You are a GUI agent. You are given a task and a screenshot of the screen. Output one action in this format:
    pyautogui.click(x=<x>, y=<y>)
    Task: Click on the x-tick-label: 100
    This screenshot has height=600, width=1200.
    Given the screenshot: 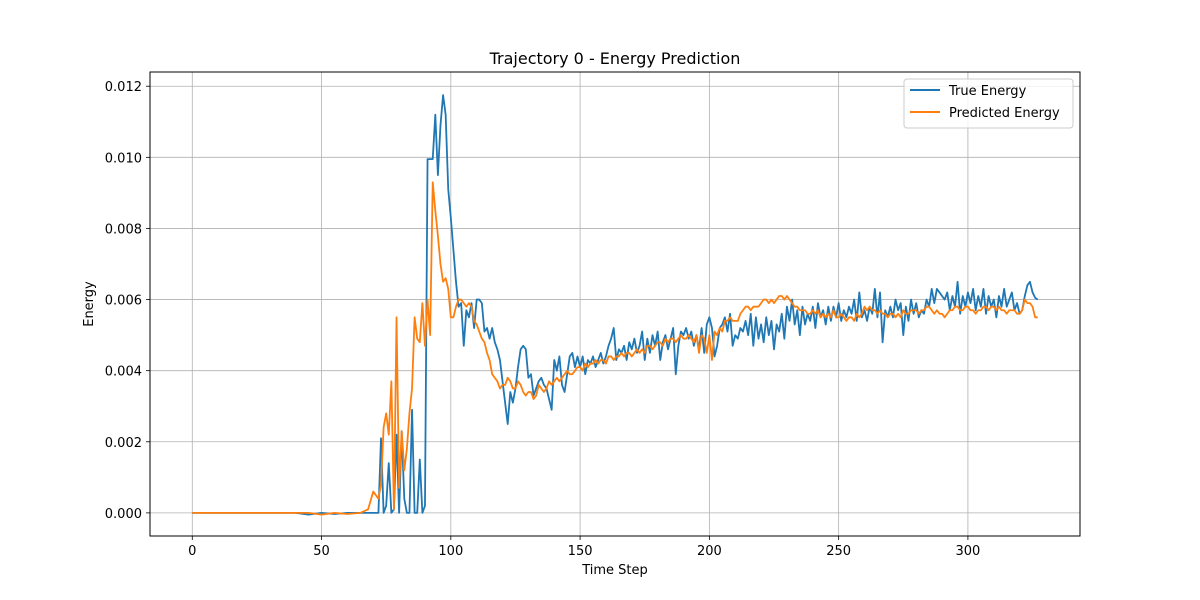 What is the action you would take?
    pyautogui.click(x=450, y=551)
    